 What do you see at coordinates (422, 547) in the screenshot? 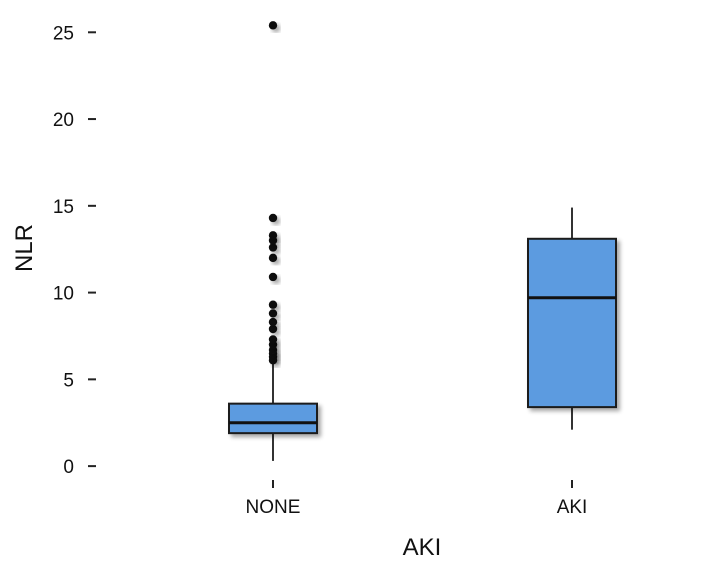
I see `x-axis-title: AKI` at bounding box center [422, 547].